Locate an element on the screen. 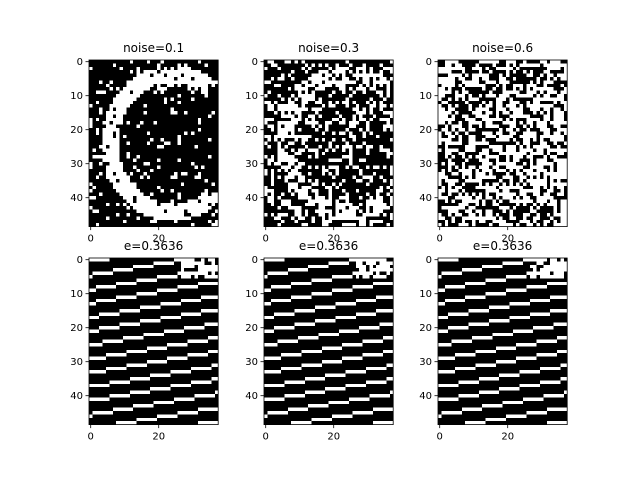 The image size is (640, 480). subplot-5: e=0.3636 0 10 20 30 40 0 20 is located at coordinates (319, 341).